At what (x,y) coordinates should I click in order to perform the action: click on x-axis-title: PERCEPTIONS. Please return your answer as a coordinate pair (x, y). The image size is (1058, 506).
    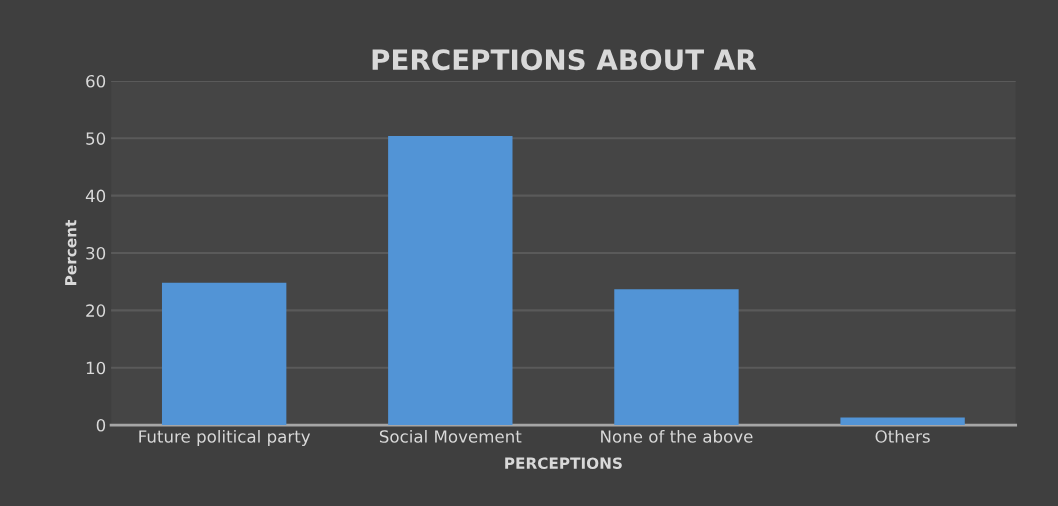
    Looking at the image, I should click on (563, 463).